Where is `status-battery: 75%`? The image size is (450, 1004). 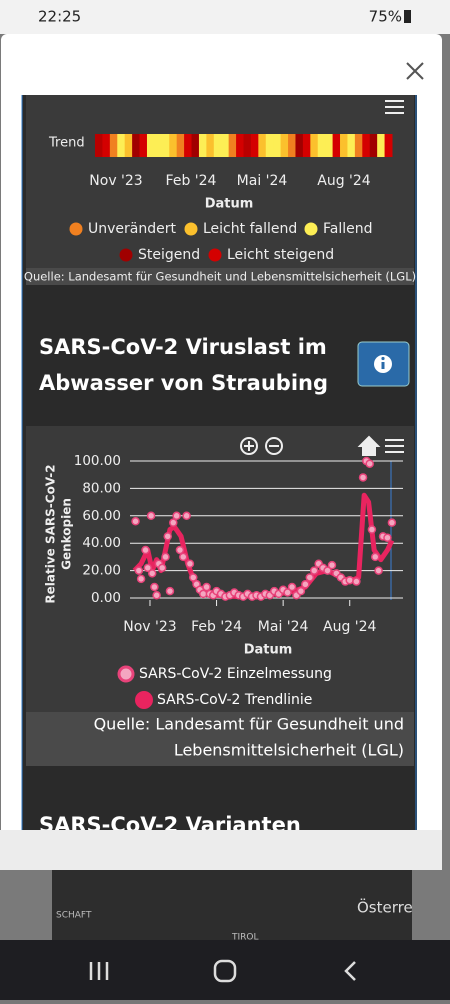 status-battery: 75% is located at coordinates (385, 17).